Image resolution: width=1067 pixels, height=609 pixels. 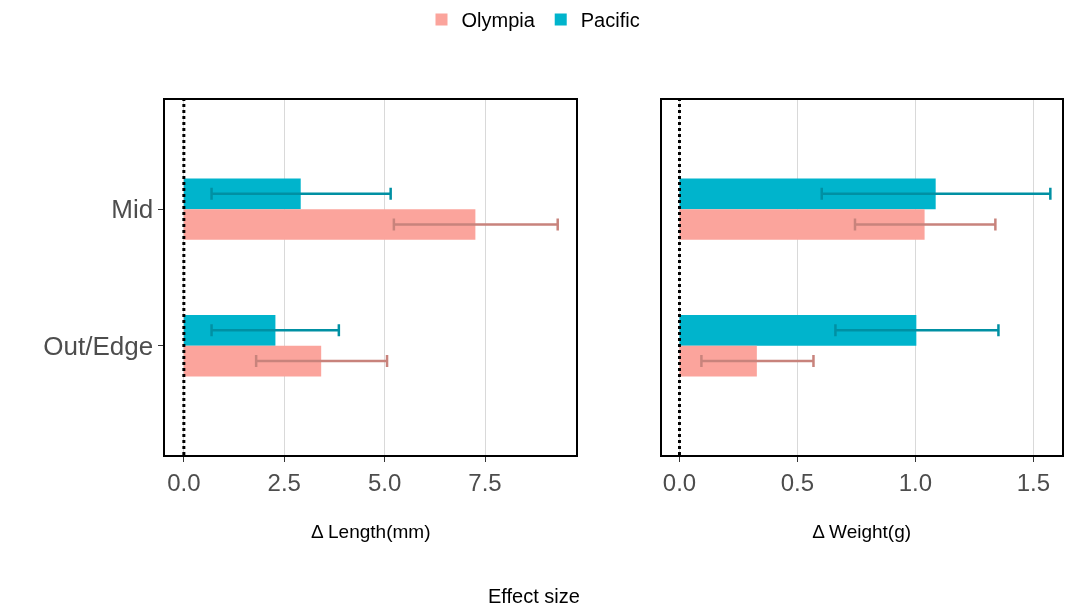 I want to click on x-tick-label: 1.0, so click(x=915, y=482).